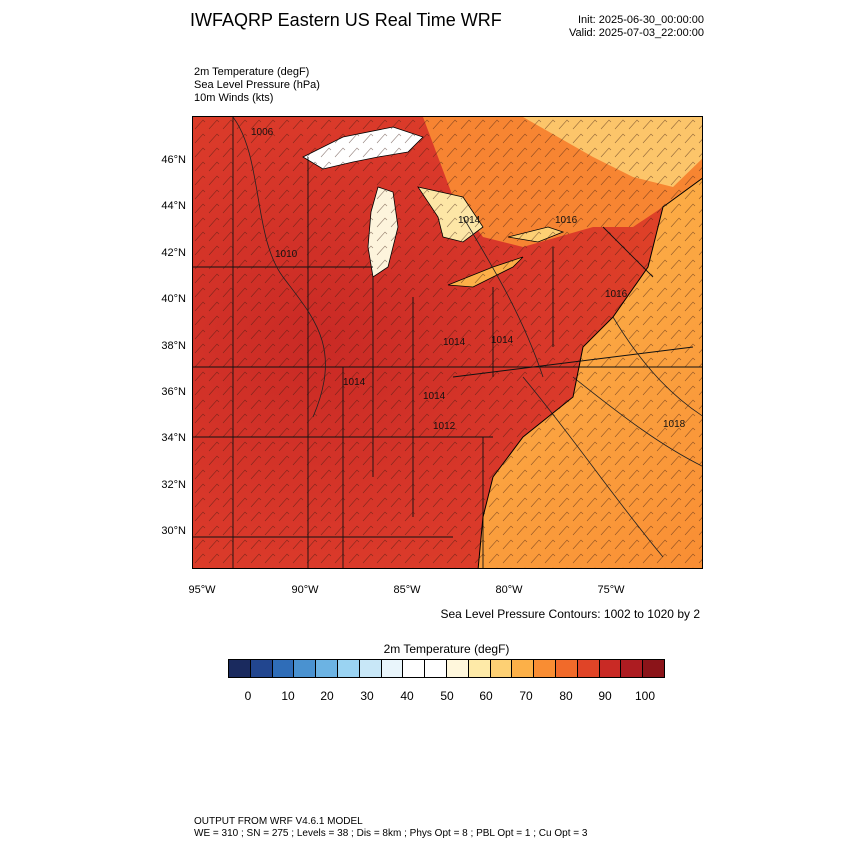 The image size is (850, 850). I want to click on field-label-winds: 10m Winds (kts), so click(234, 98).